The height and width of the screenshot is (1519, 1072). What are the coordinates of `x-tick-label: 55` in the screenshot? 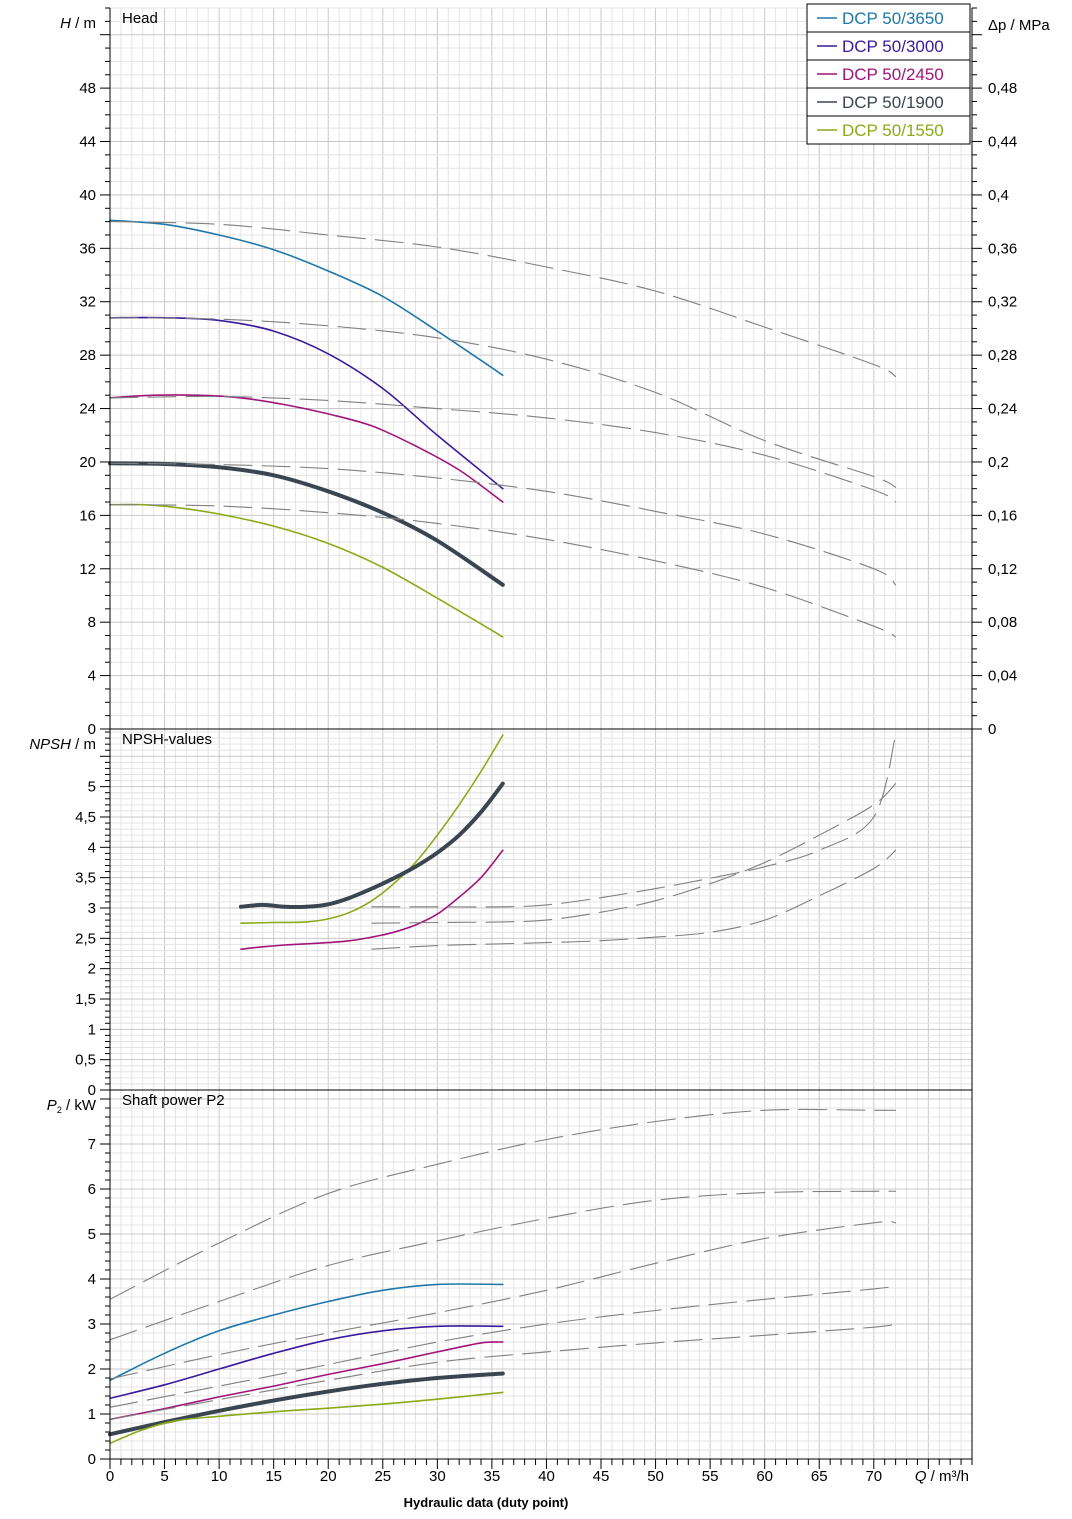 It's located at (710, 1476).